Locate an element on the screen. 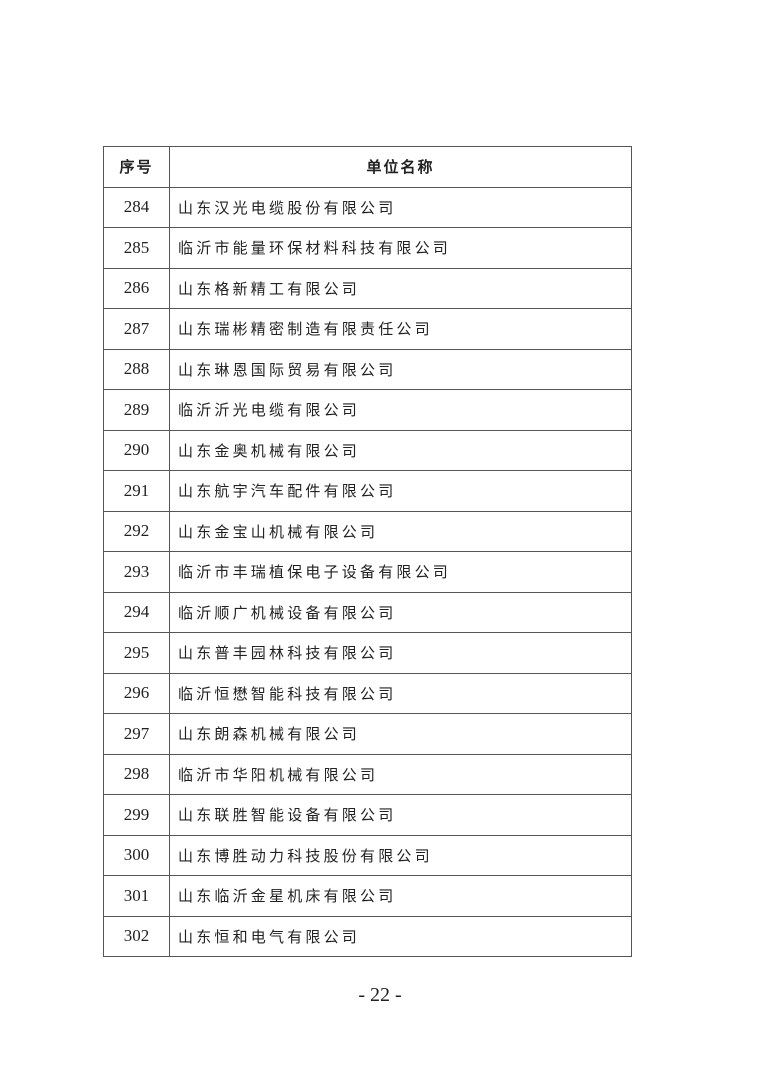 Image resolution: width=760 pixels, height=1074 pixels. table-row: 291 山东航宇汽车配件有限公司 is located at coordinates (367, 491).